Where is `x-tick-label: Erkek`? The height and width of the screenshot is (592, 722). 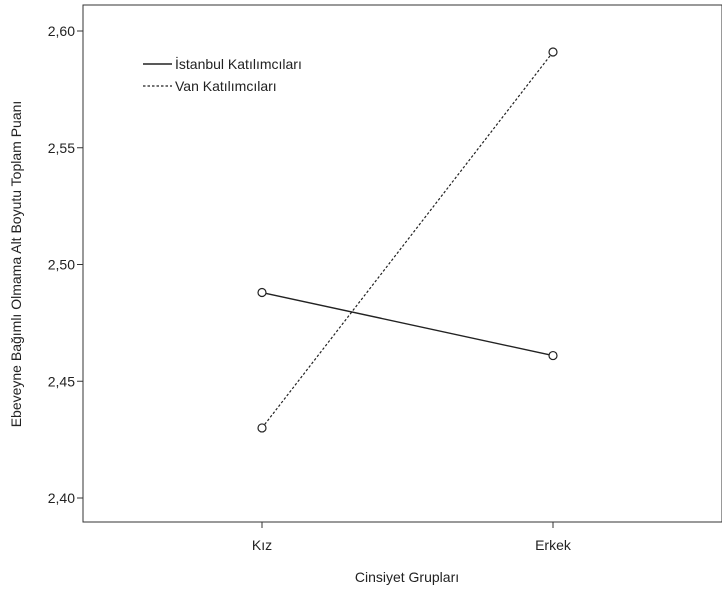 x-tick-label: Erkek is located at coordinates (553, 545).